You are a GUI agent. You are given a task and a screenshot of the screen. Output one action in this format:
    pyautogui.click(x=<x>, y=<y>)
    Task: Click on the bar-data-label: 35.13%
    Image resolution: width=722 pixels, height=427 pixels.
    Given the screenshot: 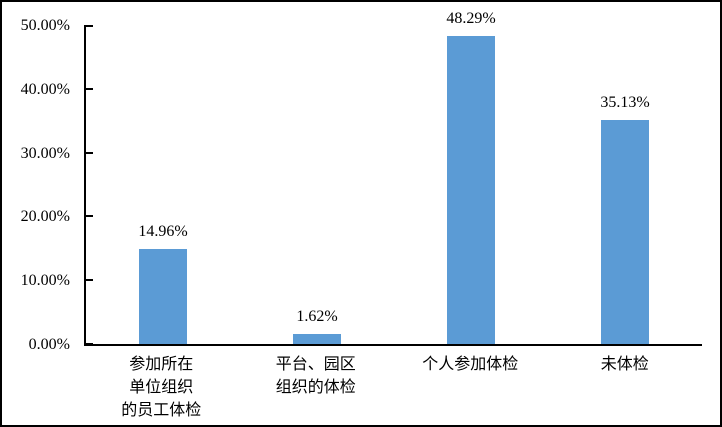 What is the action you would take?
    pyautogui.click(x=625, y=102)
    